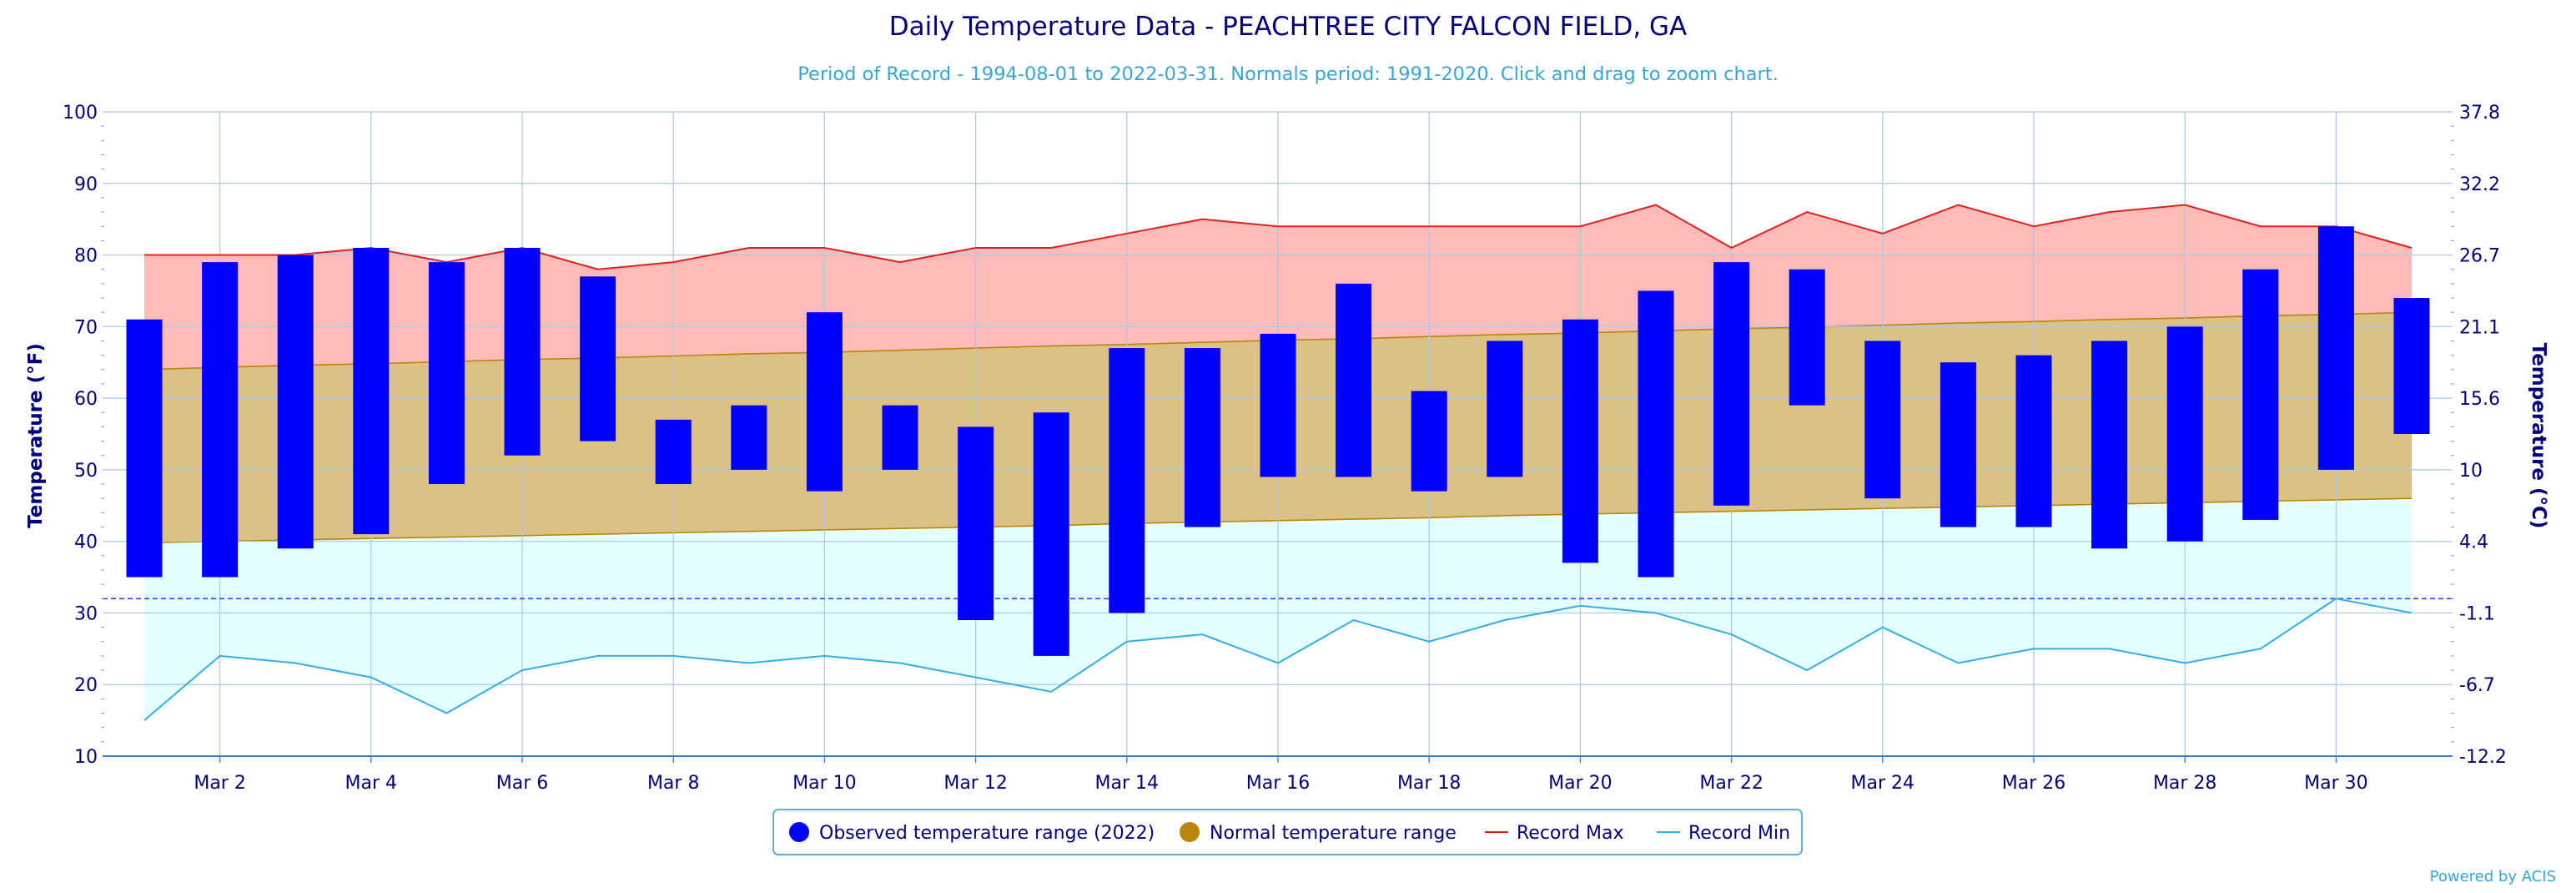  Describe the element at coordinates (1570, 833) in the screenshot. I see `legend-record-max-label: Record Max` at that location.